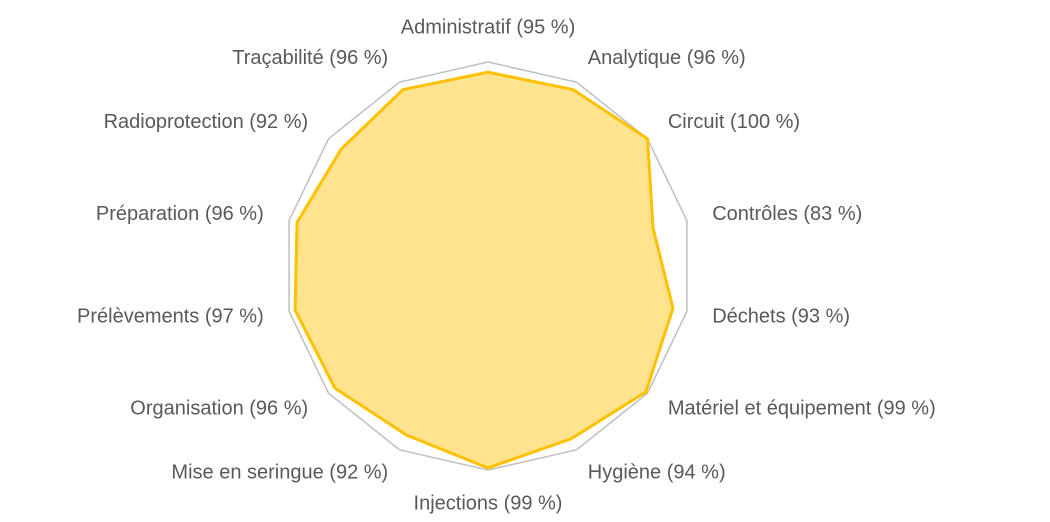 Image resolution: width=1050 pixels, height=522 pixels. I want to click on category-label: Matériel et équipement (99 %), so click(802, 409).